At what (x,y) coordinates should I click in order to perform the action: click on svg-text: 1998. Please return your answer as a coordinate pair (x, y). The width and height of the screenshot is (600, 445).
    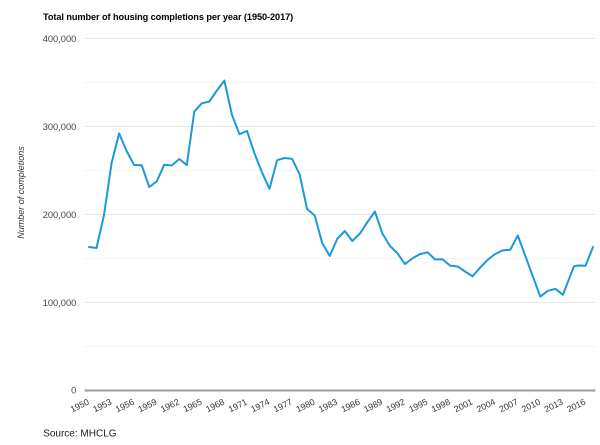
    Looking at the image, I should click on (441, 406).